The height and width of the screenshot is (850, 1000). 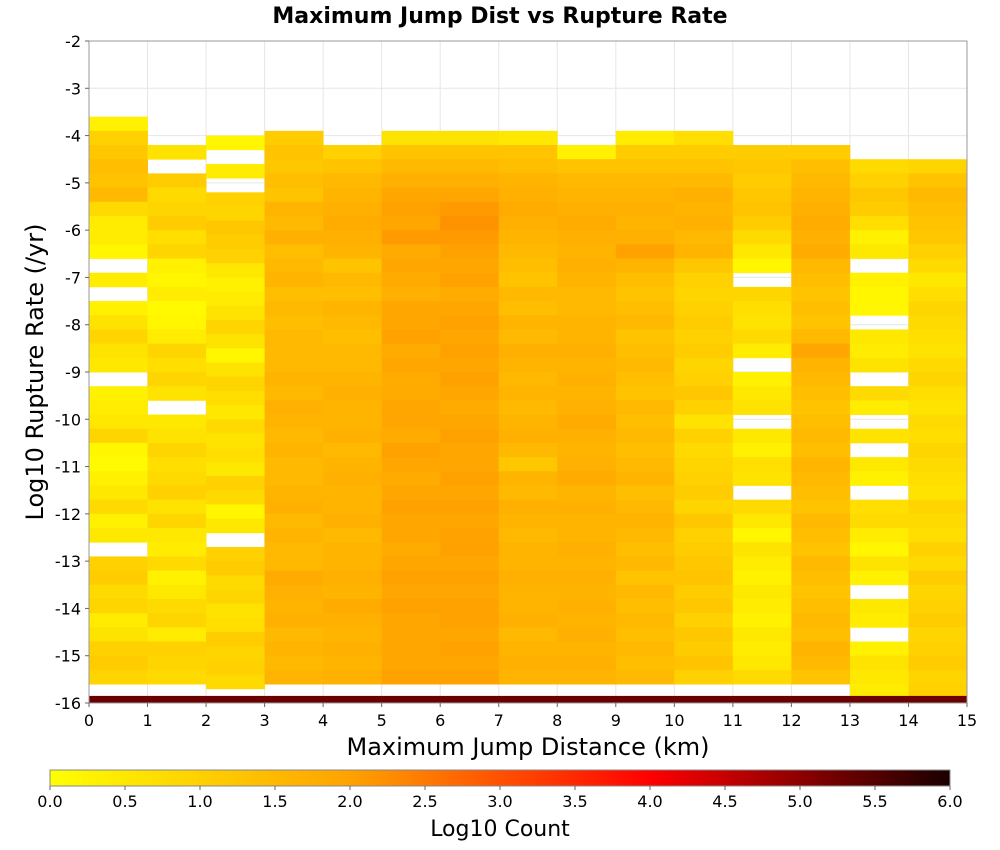 What do you see at coordinates (73, 325) in the screenshot?
I see `y-tick-label: -8` at bounding box center [73, 325].